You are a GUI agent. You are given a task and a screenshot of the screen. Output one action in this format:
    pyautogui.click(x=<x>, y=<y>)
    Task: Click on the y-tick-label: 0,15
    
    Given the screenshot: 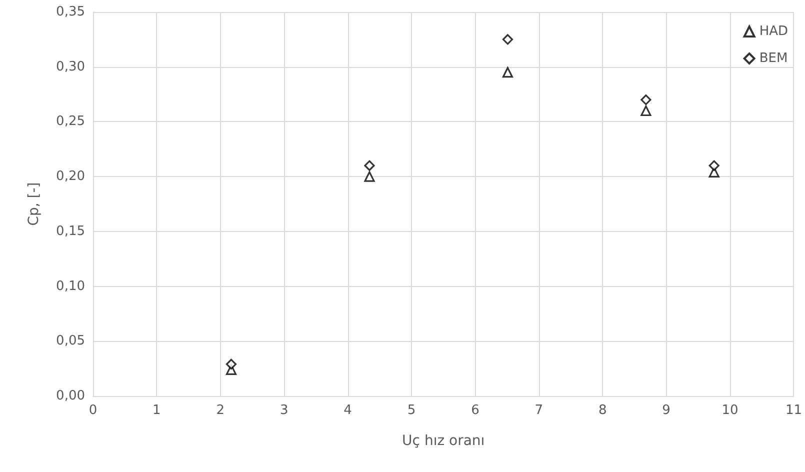 What is the action you would take?
    pyautogui.click(x=70, y=231)
    